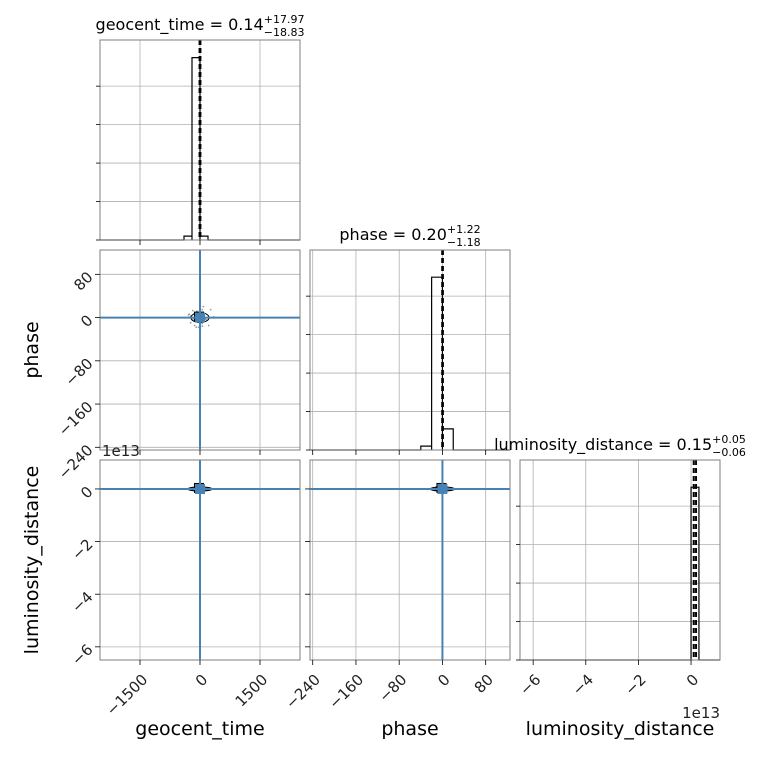  What do you see at coordinates (635, 685) in the screenshot?
I see `xtick-label-luminosity_distance: −2` at bounding box center [635, 685].